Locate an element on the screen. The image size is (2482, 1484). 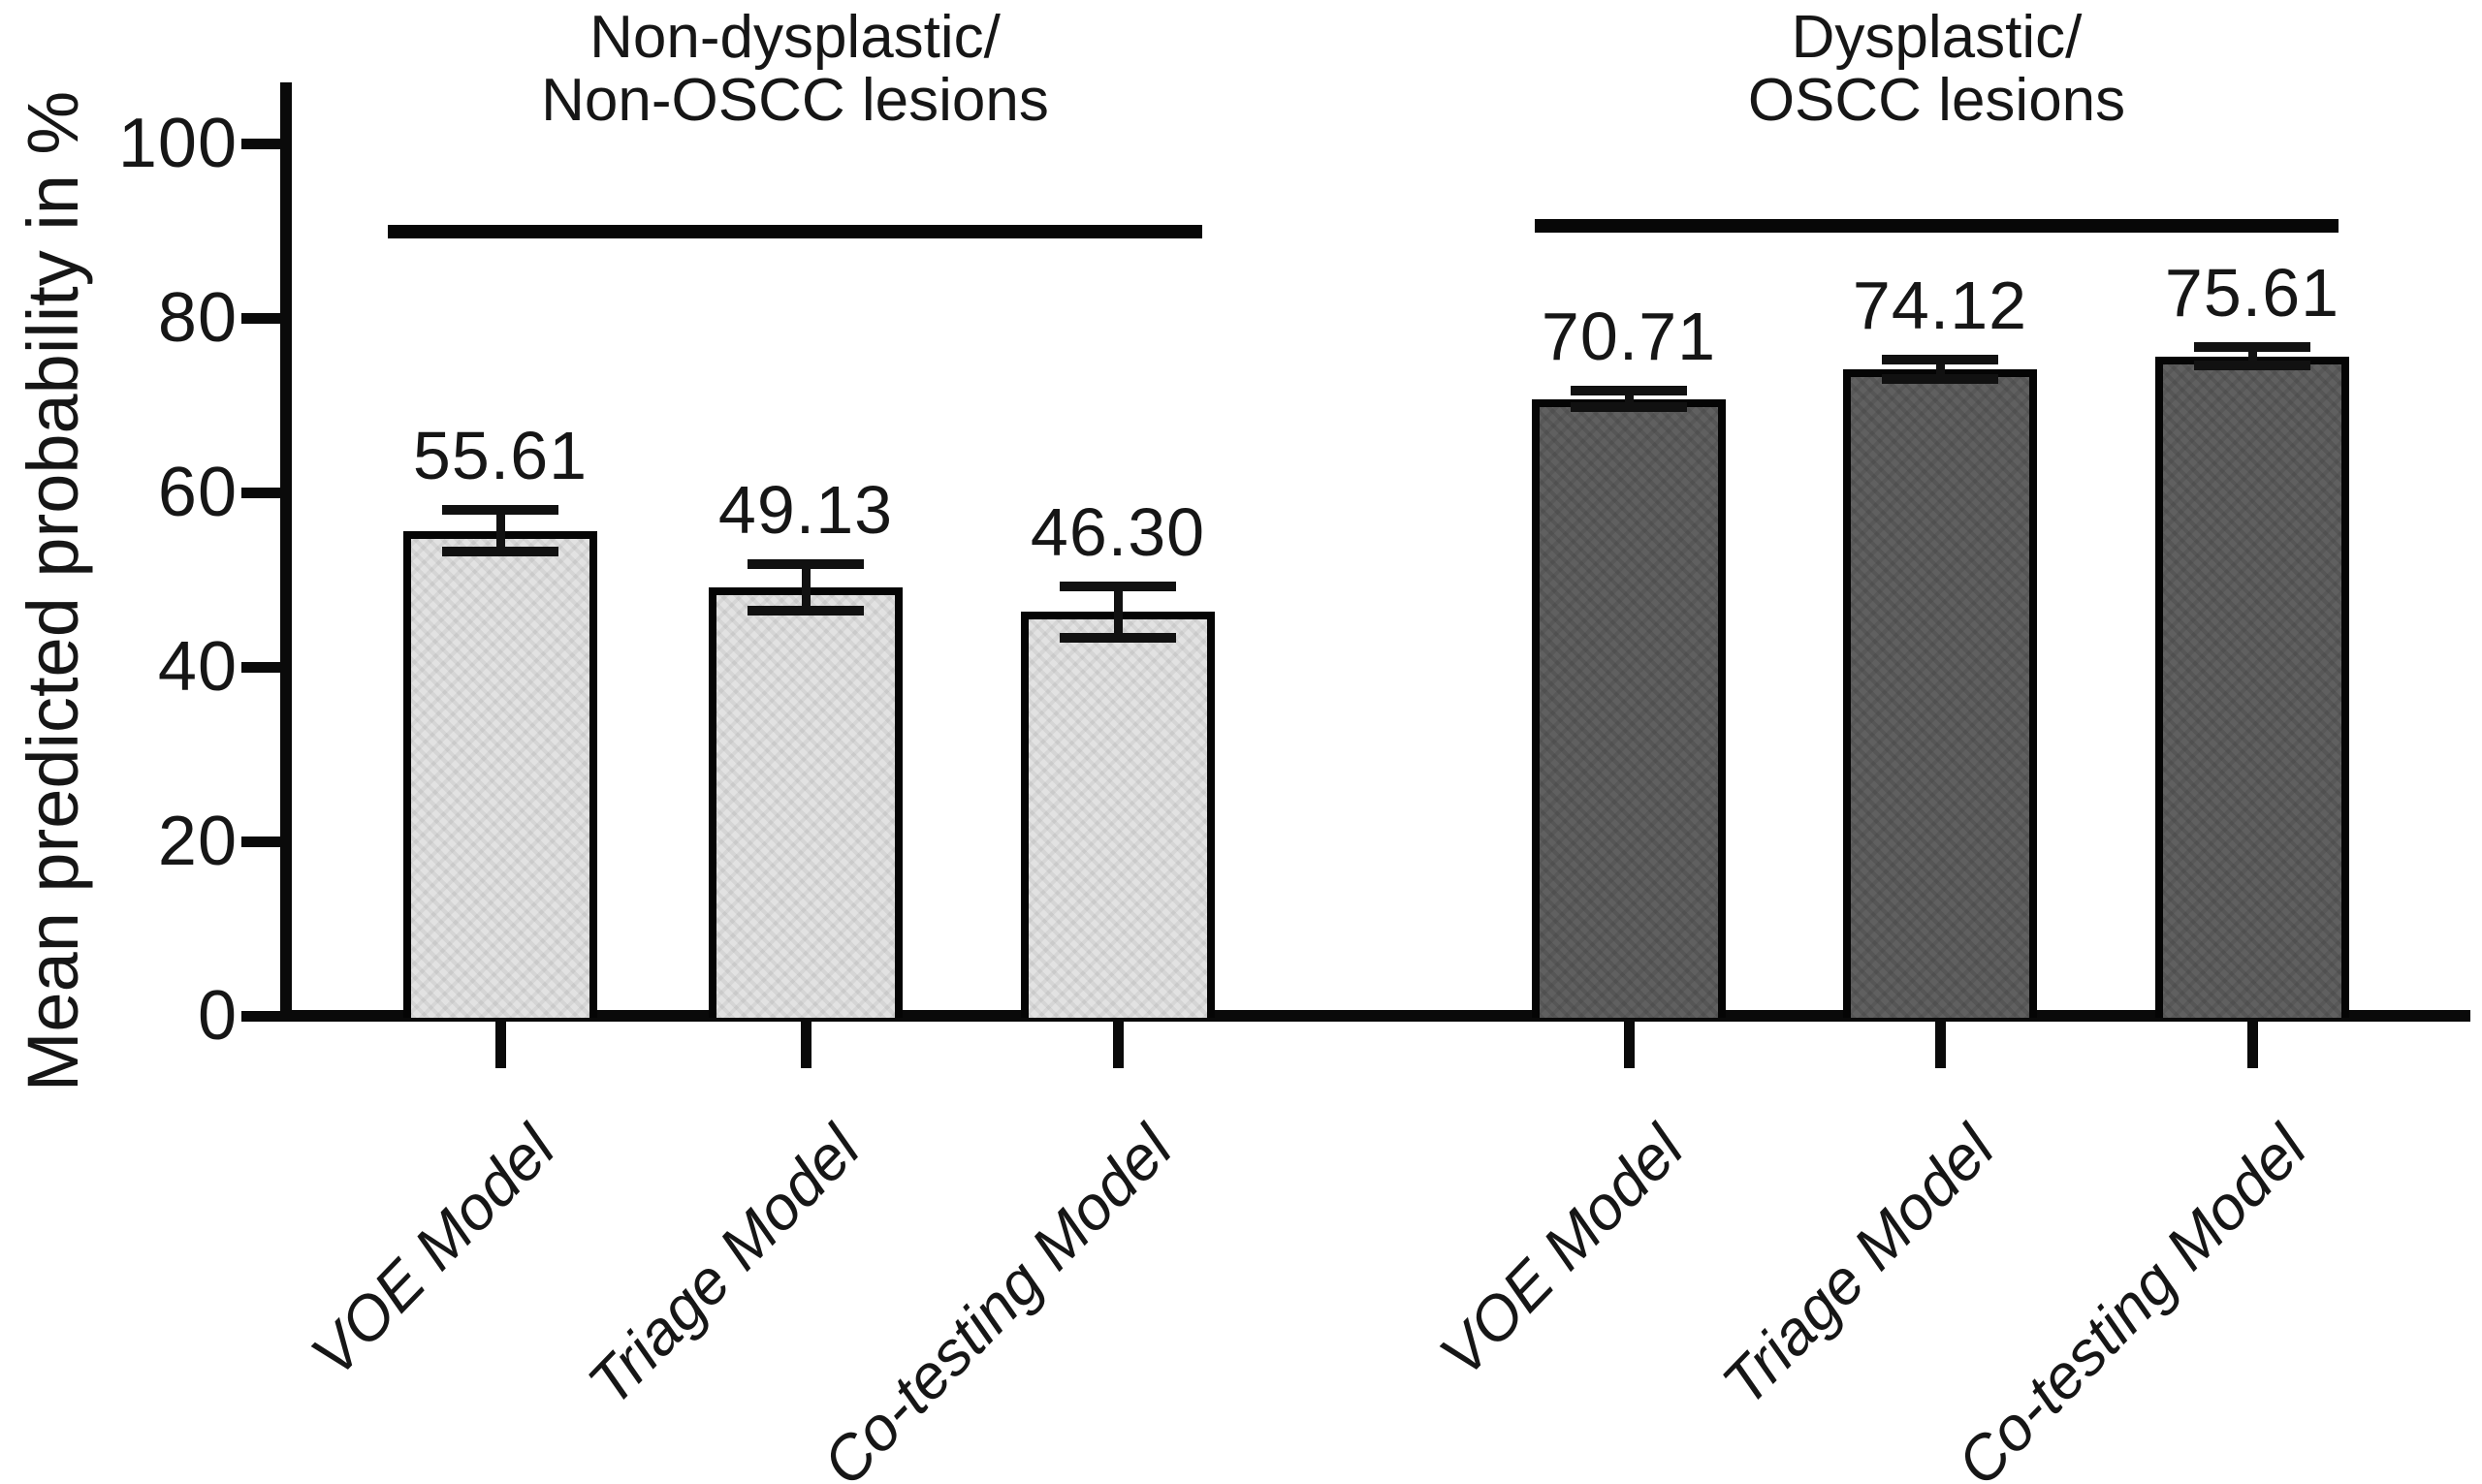
group-title: Non-dysplastic/Non-OSCC lesions is located at coordinates (795, 69).